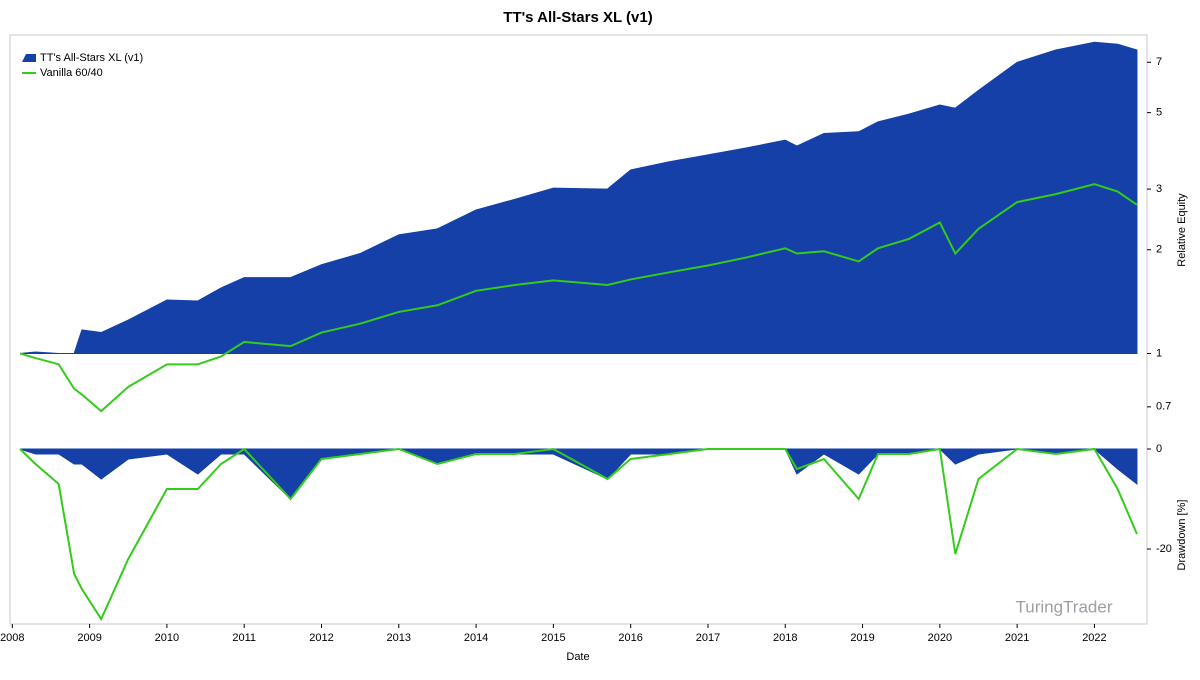 This screenshot has height=680, width=1200. I want to click on chart-title: TT's All-Stars XL (v1), so click(577, 17).